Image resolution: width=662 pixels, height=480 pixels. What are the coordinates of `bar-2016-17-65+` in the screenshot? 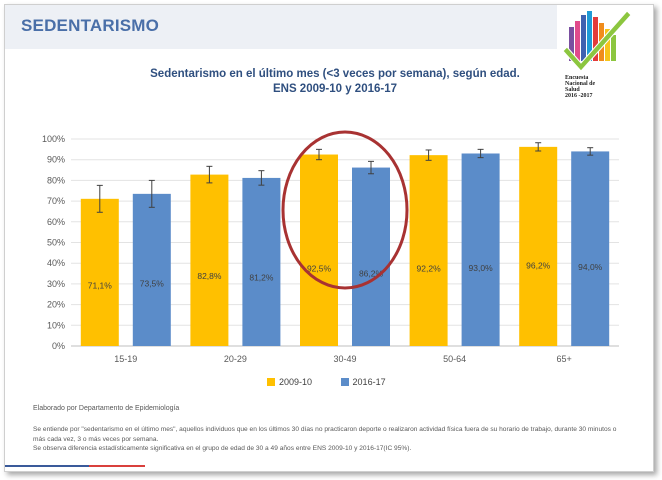 It's located at (590, 248).